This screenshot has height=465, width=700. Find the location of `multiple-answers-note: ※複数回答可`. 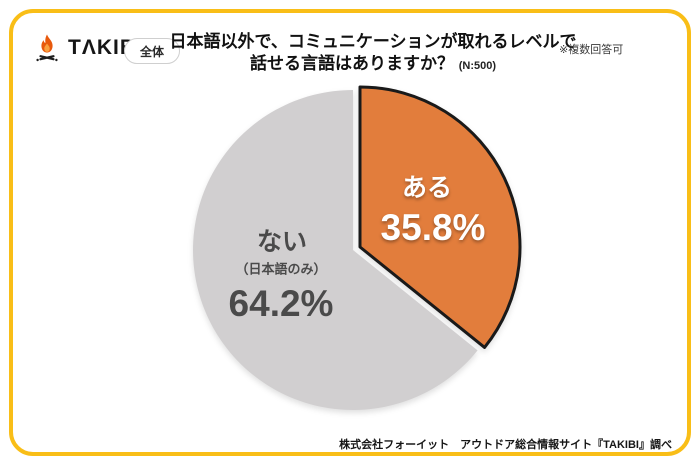

multiple-answers-note: ※複数回答可 is located at coordinates (591, 50).